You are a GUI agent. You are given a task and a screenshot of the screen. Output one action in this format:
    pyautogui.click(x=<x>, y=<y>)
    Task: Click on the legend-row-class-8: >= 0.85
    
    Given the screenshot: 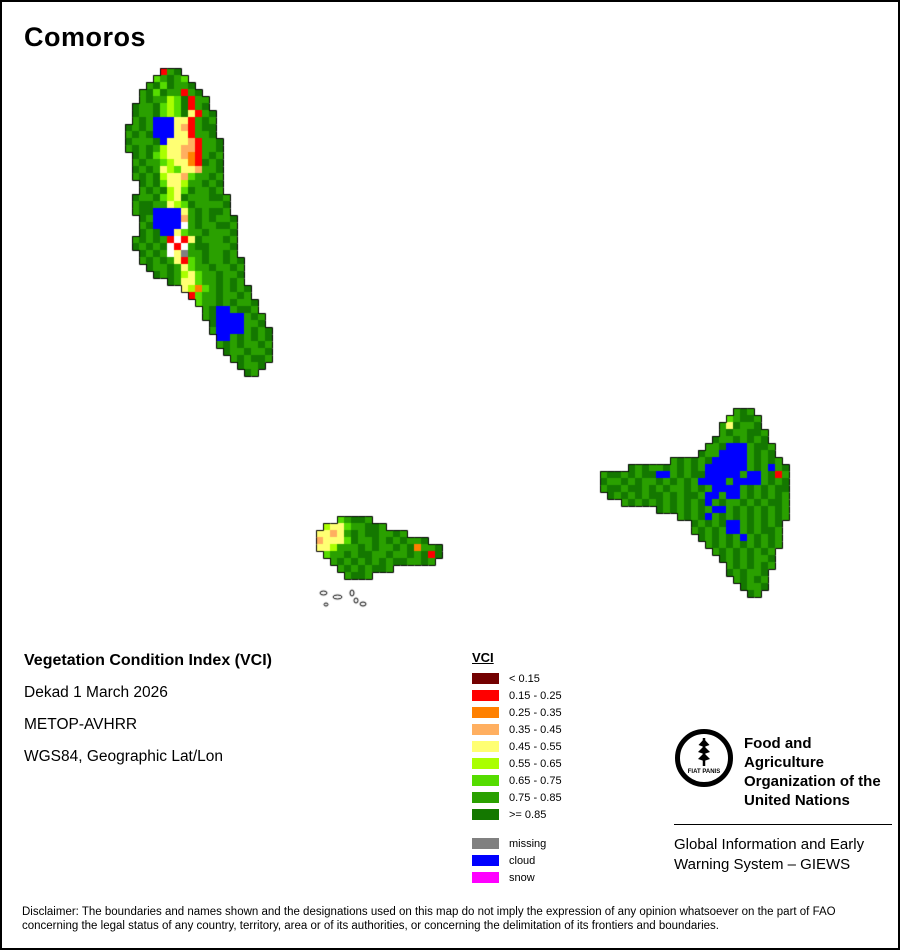 What is the action you would take?
    pyautogui.click(x=517, y=814)
    